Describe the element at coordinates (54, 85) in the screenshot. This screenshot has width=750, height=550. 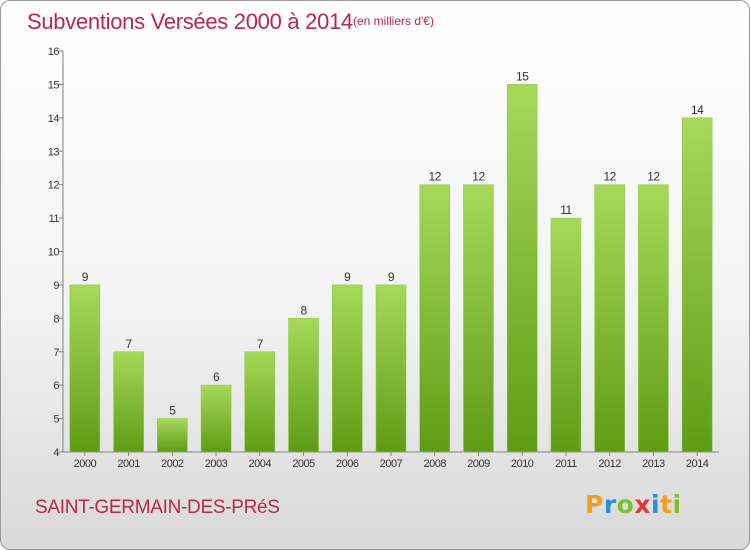
I see `y-tick-label: 15` at that location.